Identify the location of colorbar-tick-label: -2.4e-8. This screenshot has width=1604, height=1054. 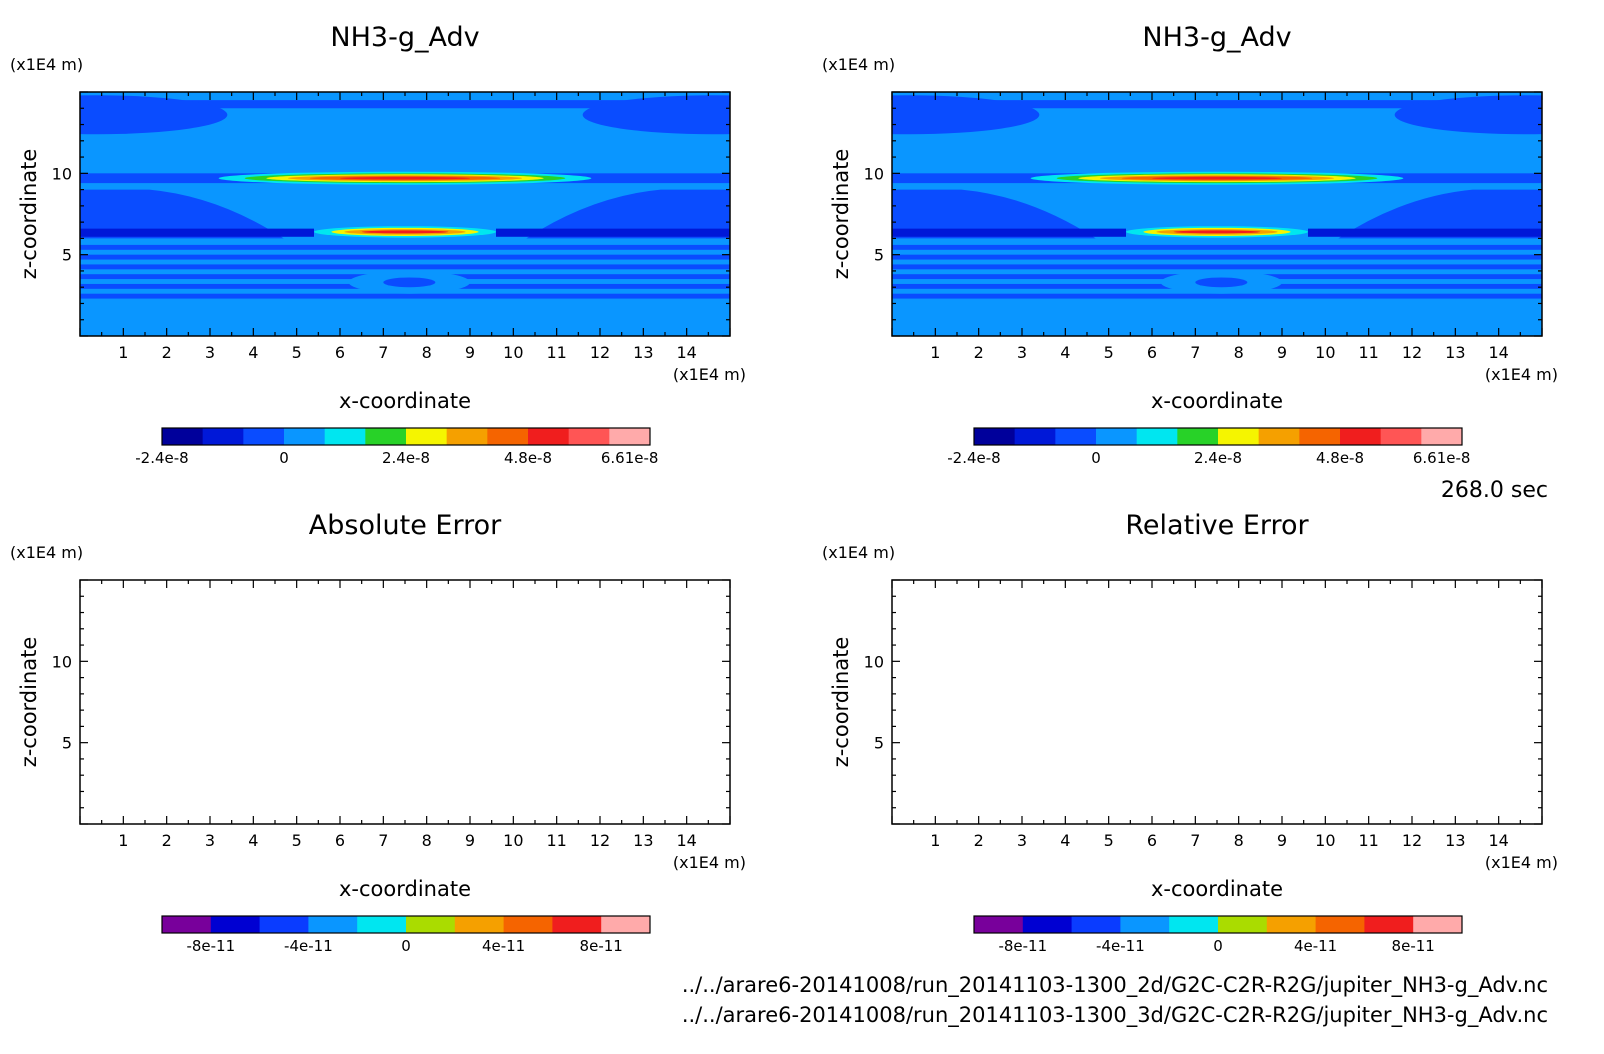
(973, 458).